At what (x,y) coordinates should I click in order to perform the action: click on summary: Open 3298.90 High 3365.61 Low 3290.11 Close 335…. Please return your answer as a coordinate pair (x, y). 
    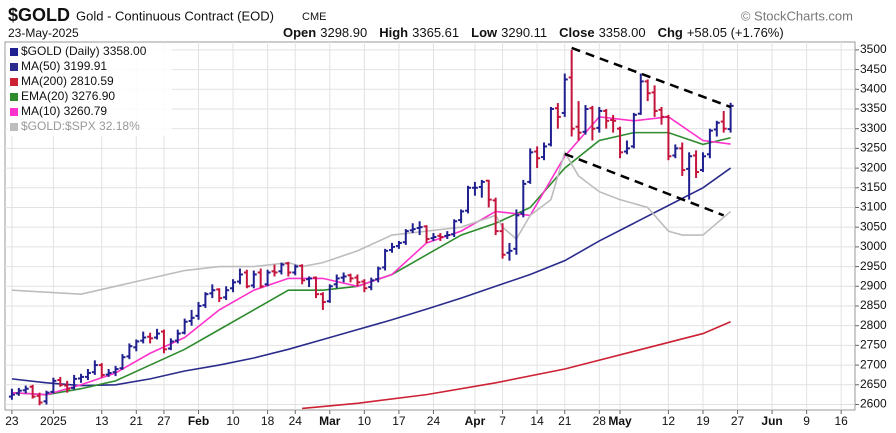
    Looking at the image, I should click on (533, 32).